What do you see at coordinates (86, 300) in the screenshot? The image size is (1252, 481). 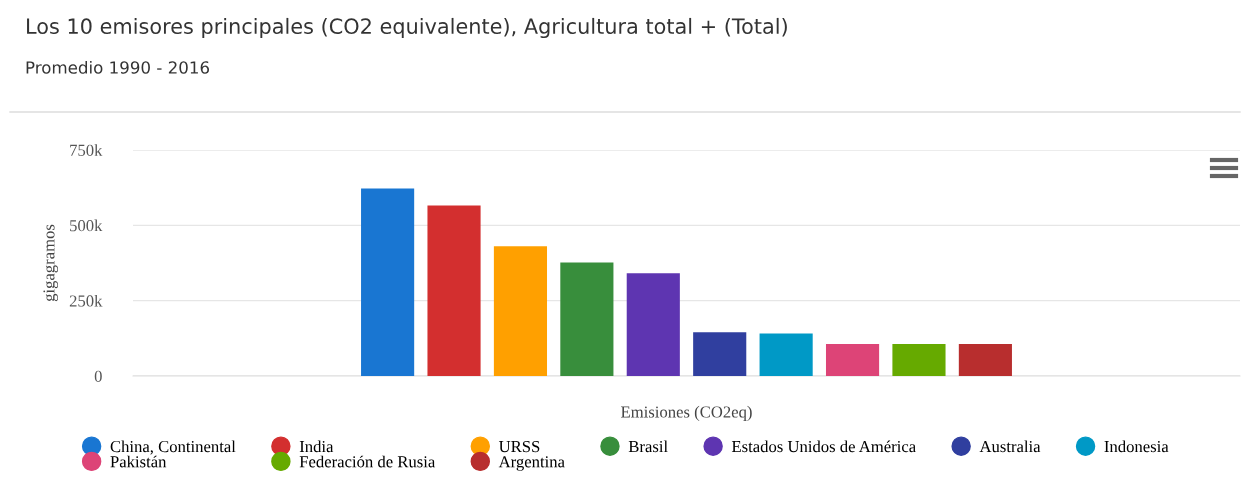 I see `y-tick-label: 250k` at bounding box center [86, 300].